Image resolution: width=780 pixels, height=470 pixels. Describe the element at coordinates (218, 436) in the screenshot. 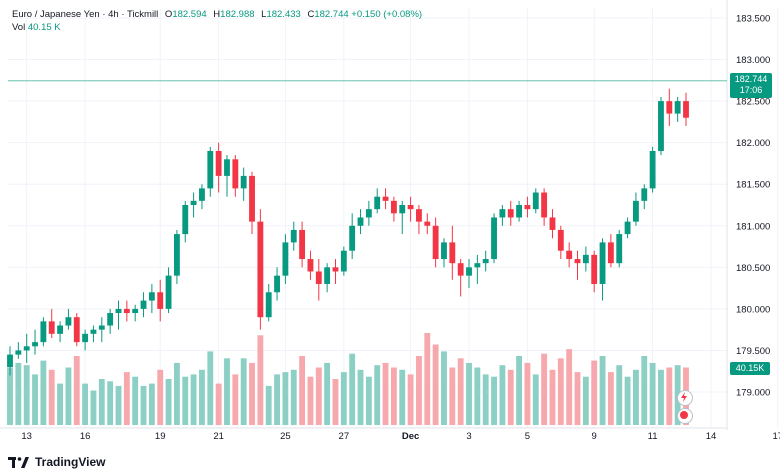

I see `x-tick-label: 21` at that location.